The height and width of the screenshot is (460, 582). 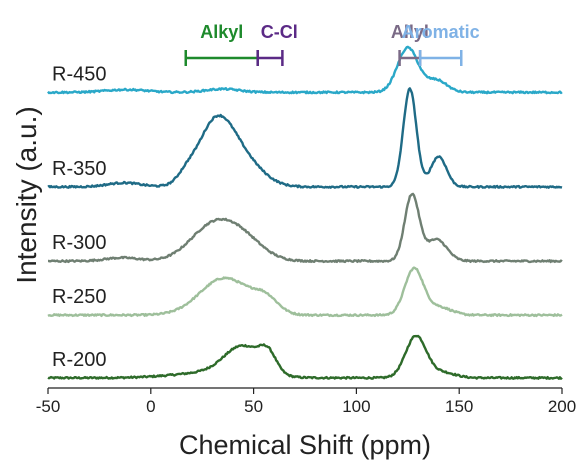 What do you see at coordinates (306, 401) in the screenshot?
I see `x-axis: -50 0 50 100 150 200` at bounding box center [306, 401].